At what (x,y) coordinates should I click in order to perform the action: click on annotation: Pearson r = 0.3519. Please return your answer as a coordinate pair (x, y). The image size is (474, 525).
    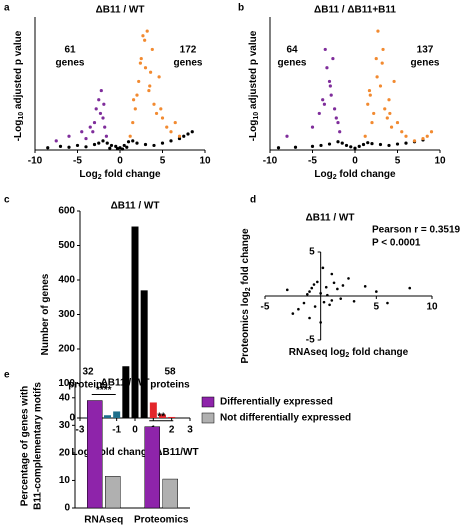
    Looking at the image, I should click on (416, 230).